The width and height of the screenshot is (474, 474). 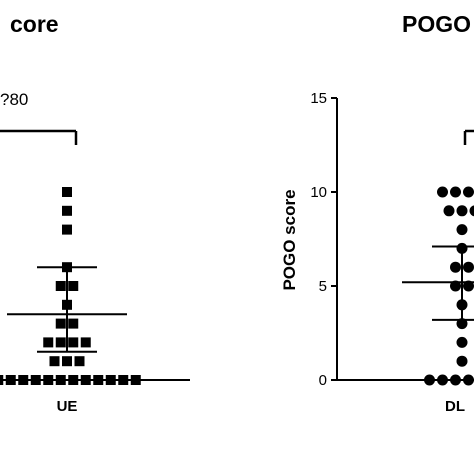 What do you see at coordinates (34, 24) in the screenshot?
I see `left-chart-title: core` at bounding box center [34, 24].